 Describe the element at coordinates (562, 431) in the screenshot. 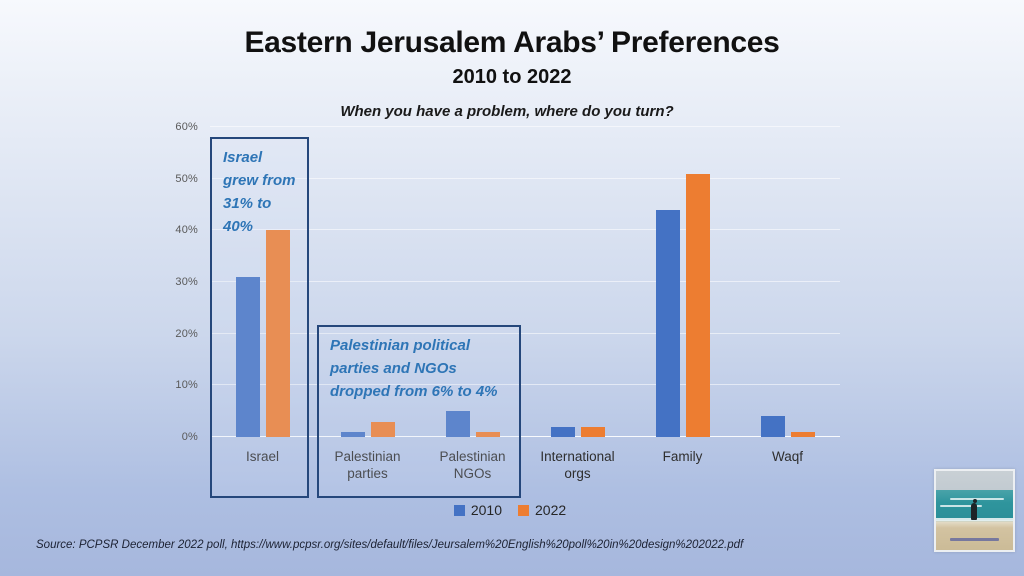

I see `bar-2010-international-orgs` at that location.